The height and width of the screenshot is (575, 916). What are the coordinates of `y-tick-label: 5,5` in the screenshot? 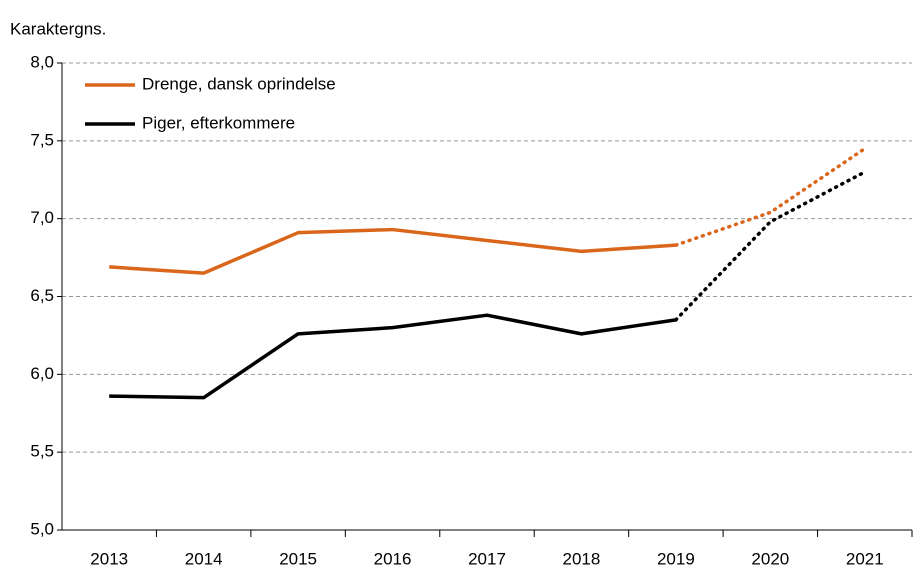 It's located at (42, 451).